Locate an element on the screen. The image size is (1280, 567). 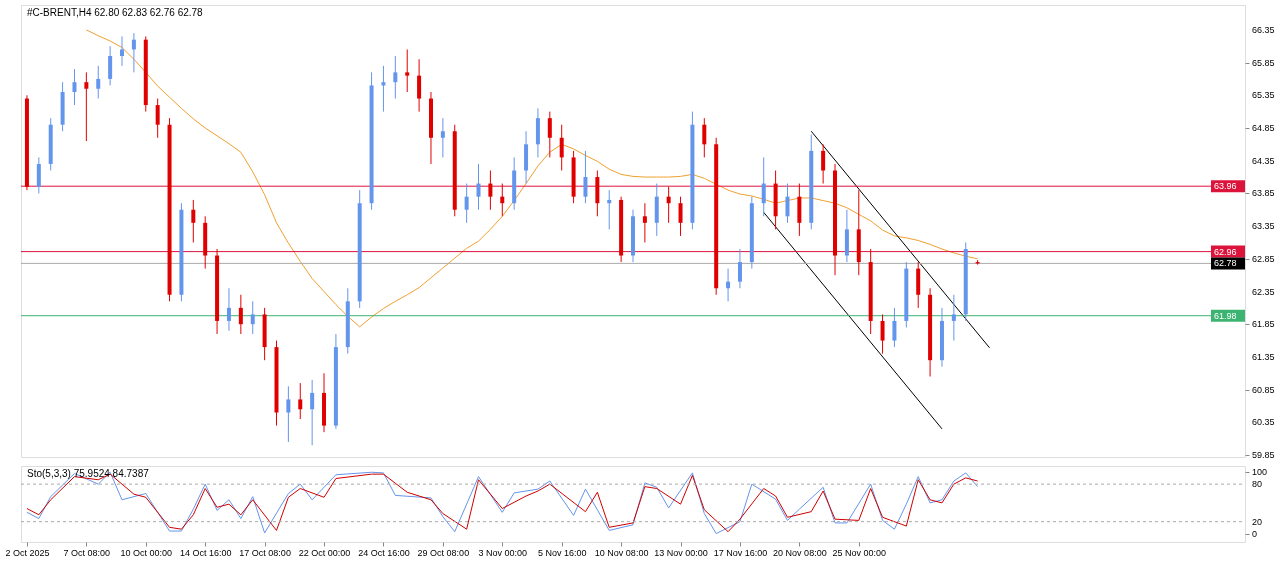
chart-title: #C-BRENT,H4 62.80 62.83 62.76 62.78 is located at coordinates (115, 12).